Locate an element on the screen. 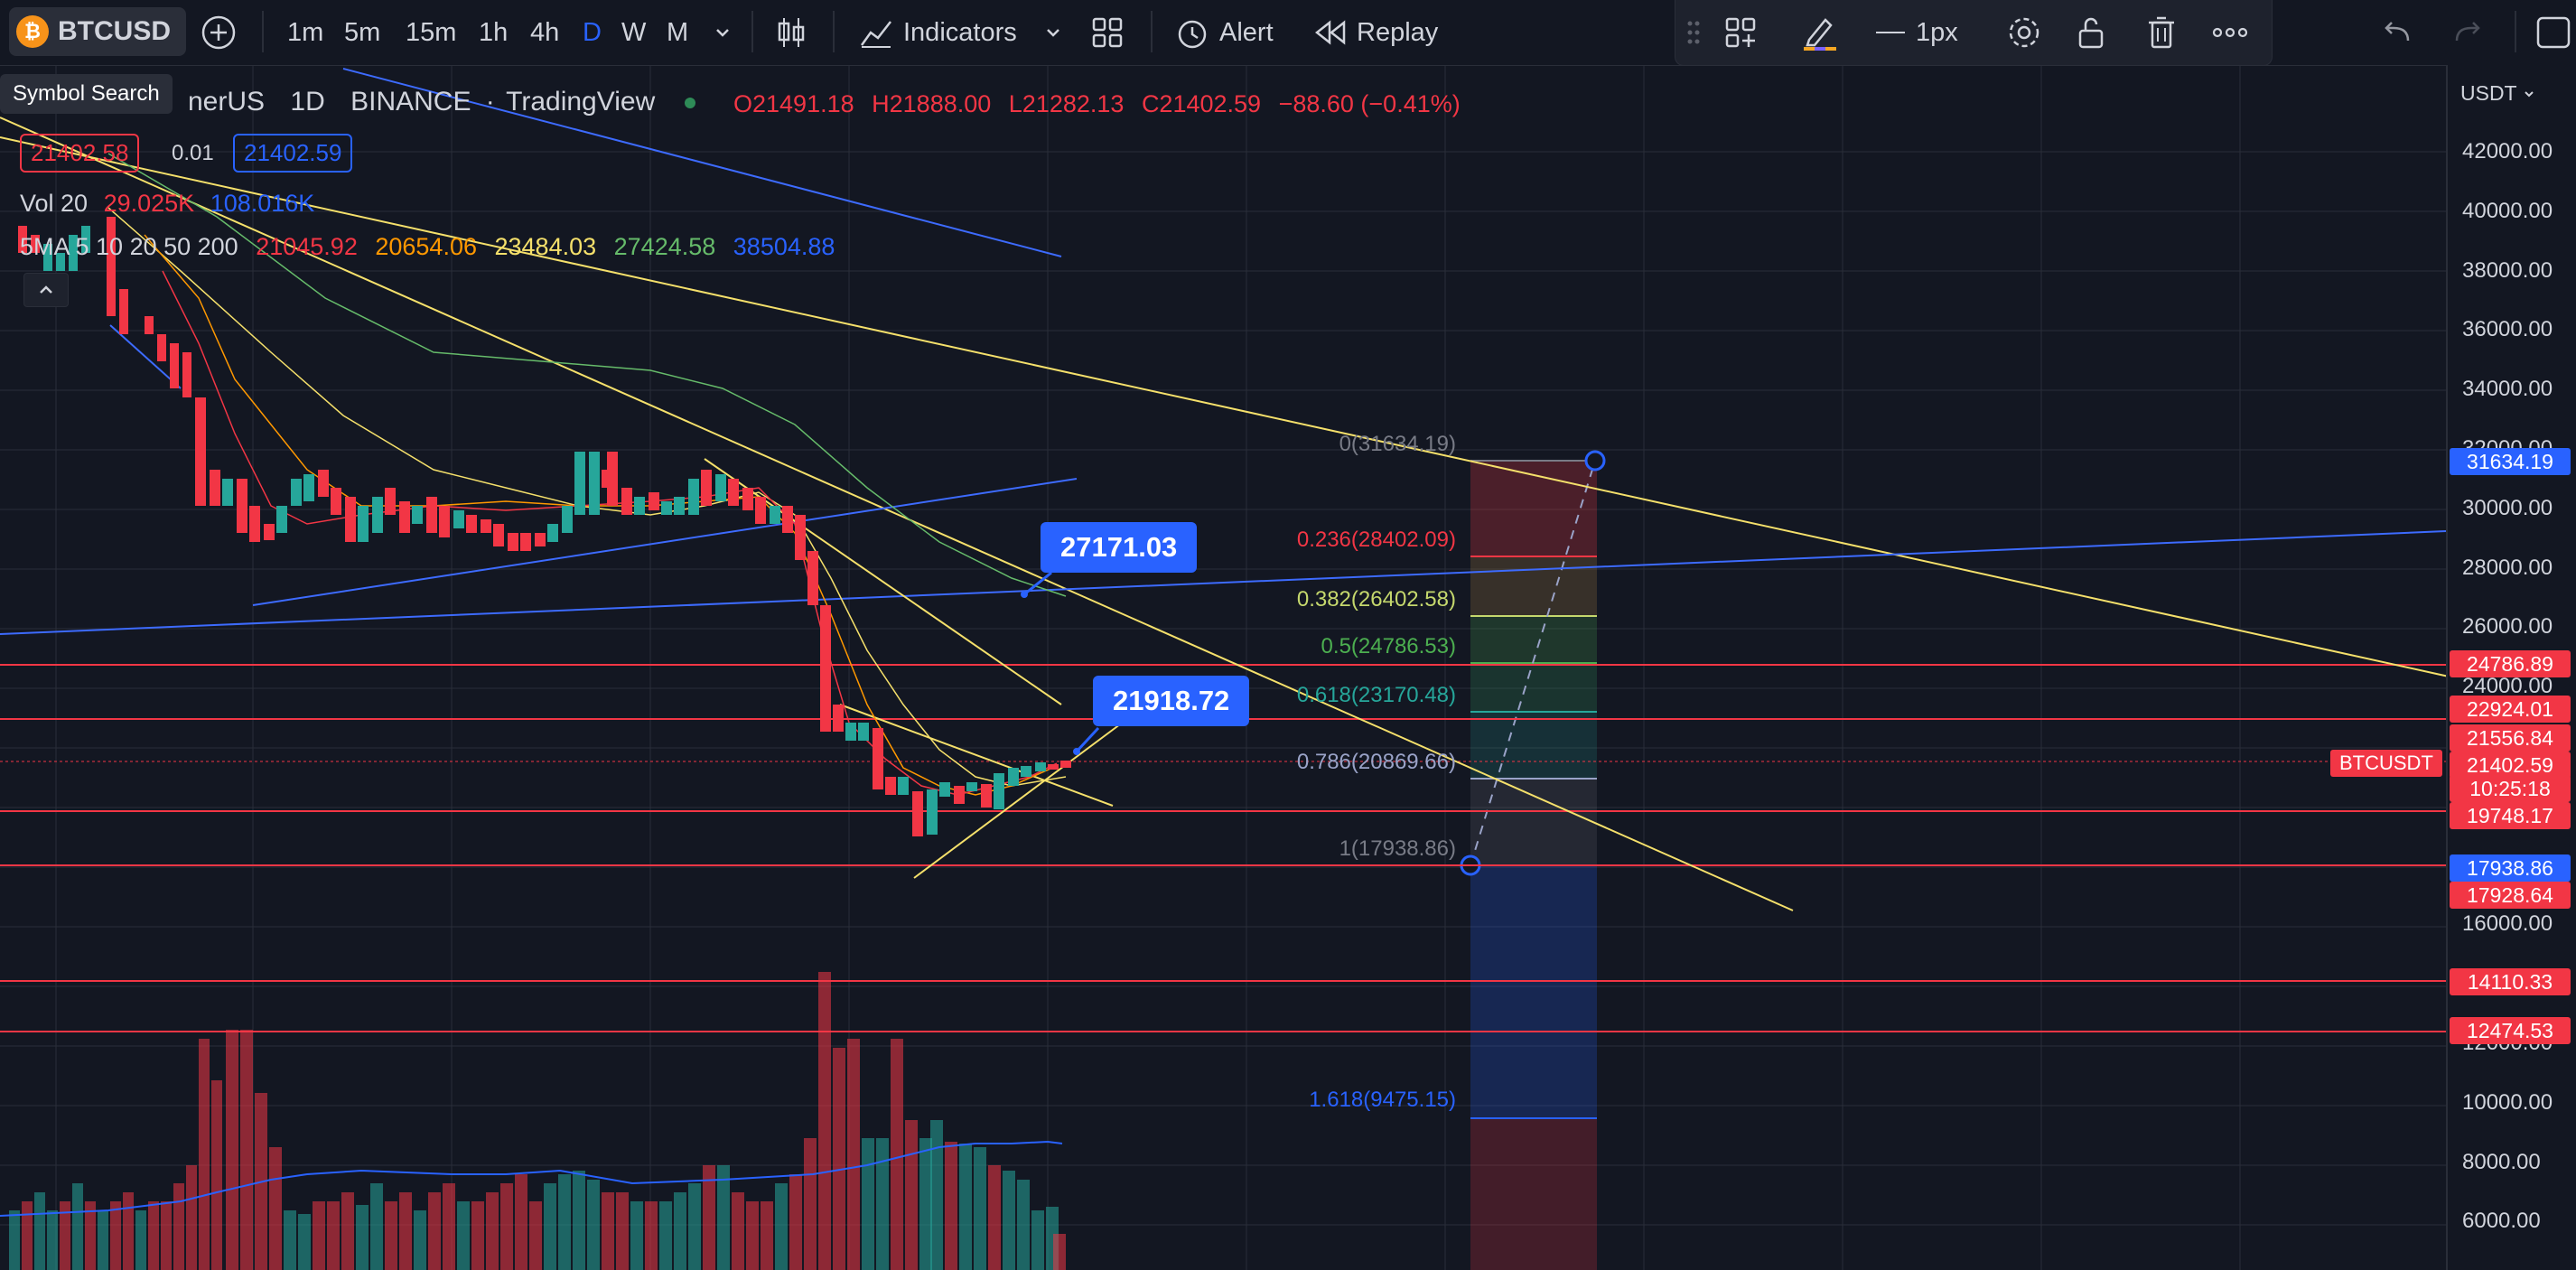 Image resolution: width=2576 pixels, height=1270 pixels. fib-level-0: 0(31634.19) is located at coordinates (1397, 444).